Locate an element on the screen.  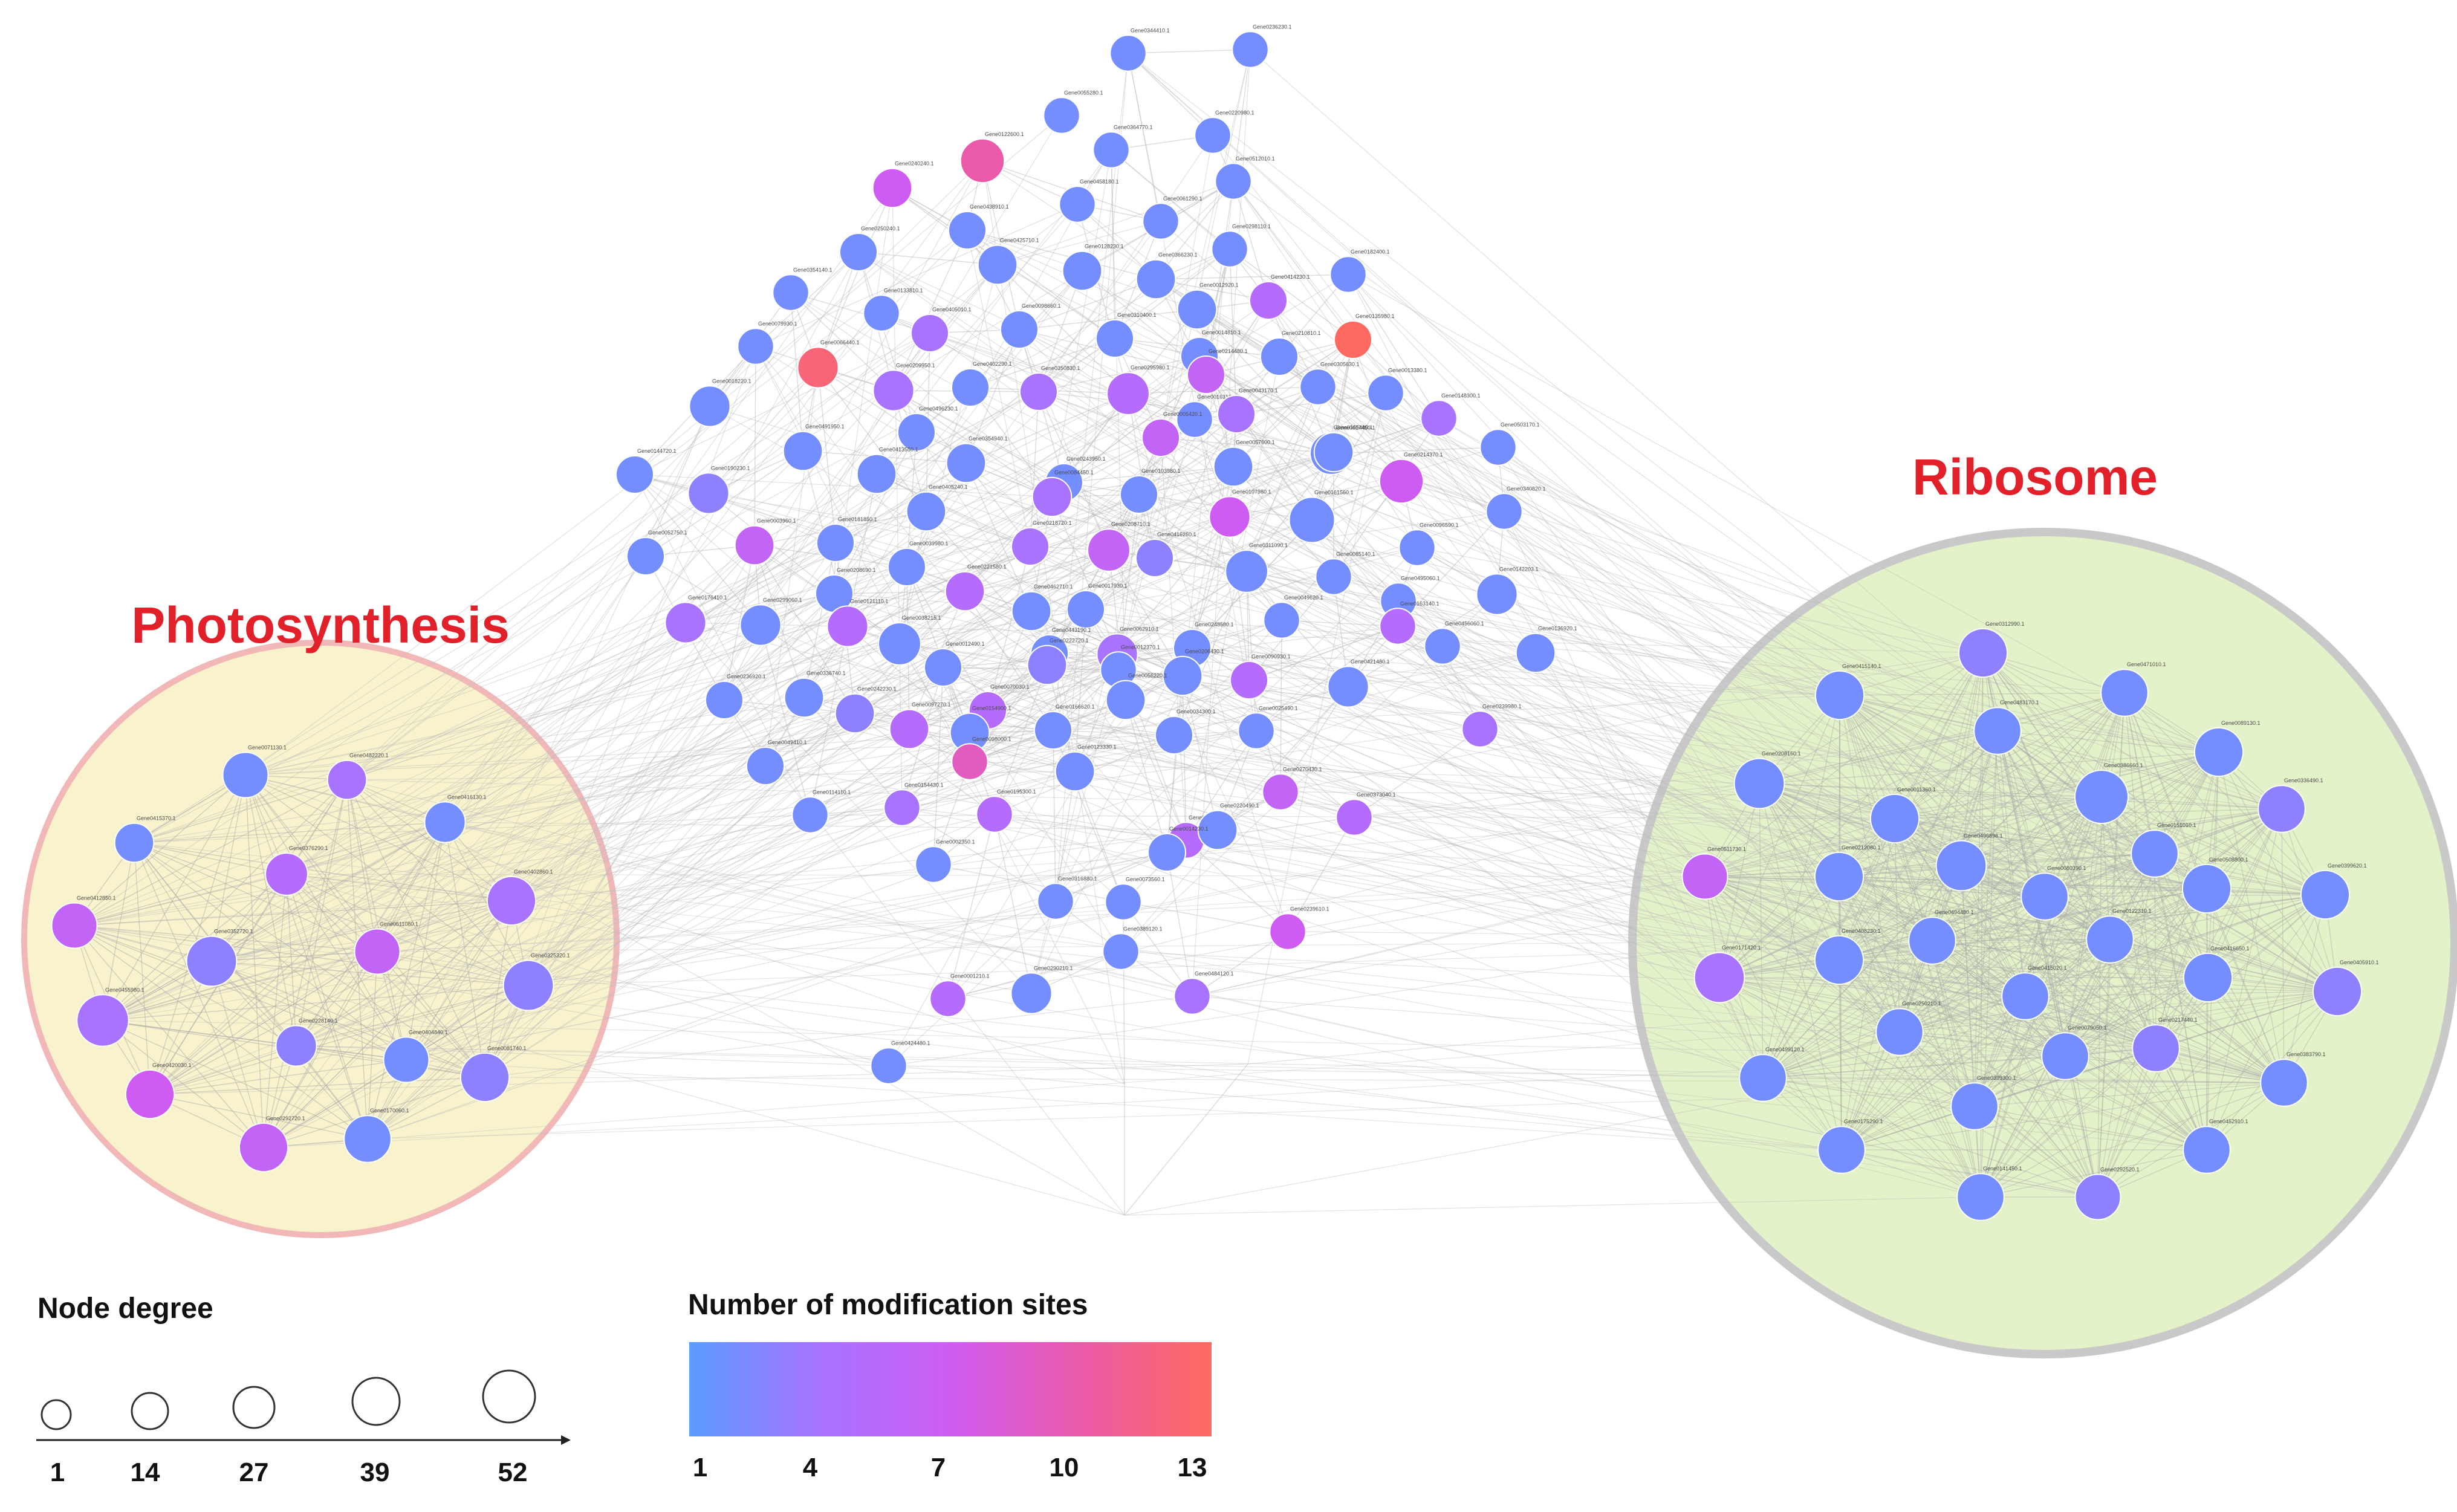
gene-node-label: Gene0389120.1 is located at coordinates (1143, 929).